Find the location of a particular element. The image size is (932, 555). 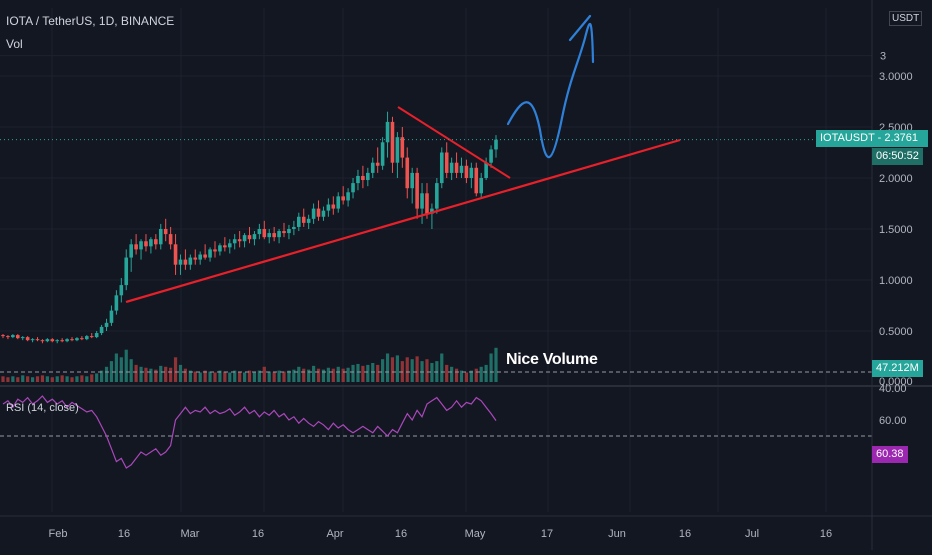

volume-bars is located at coordinates (249, 364).